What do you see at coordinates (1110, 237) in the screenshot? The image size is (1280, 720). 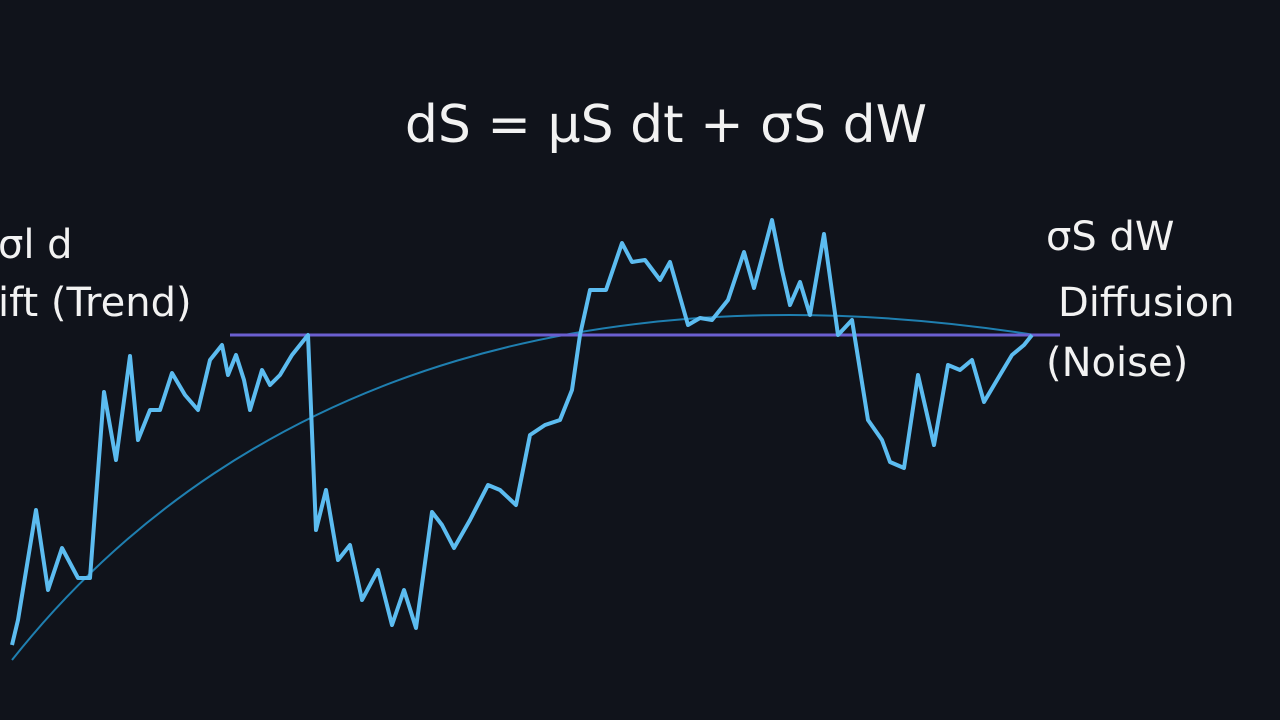 I see `right-term: σS dW` at bounding box center [1110, 237].